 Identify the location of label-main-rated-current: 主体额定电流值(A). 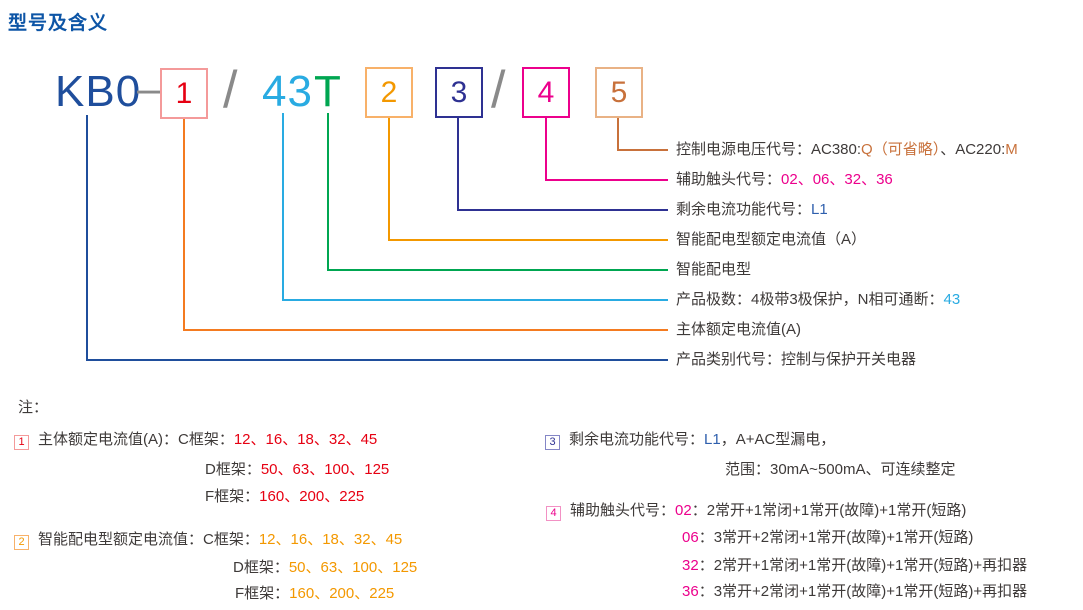
(738, 330).